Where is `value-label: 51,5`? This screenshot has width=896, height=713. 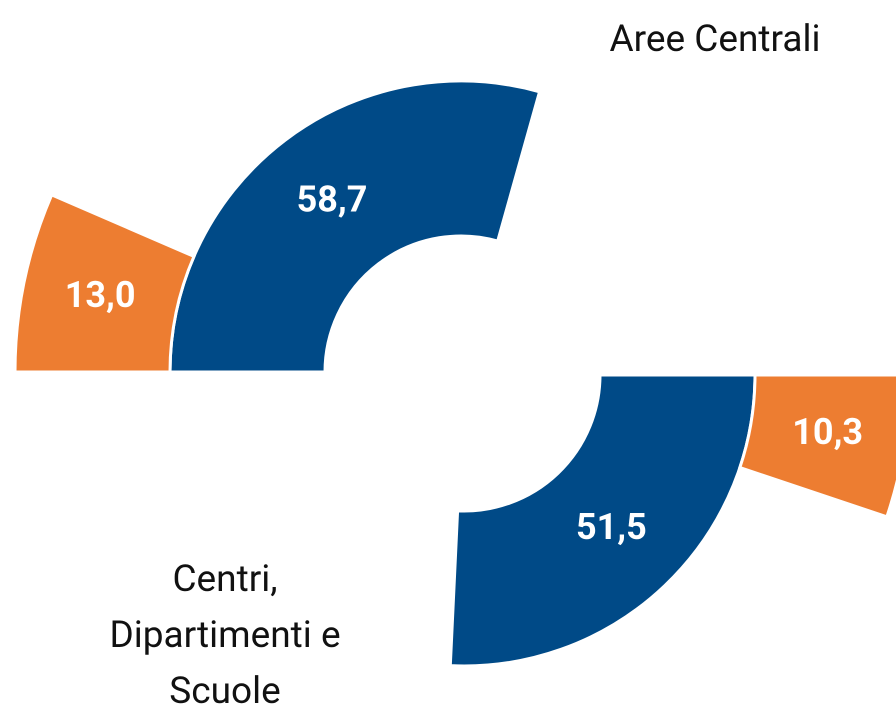
value-label: 51,5 is located at coordinates (611, 527).